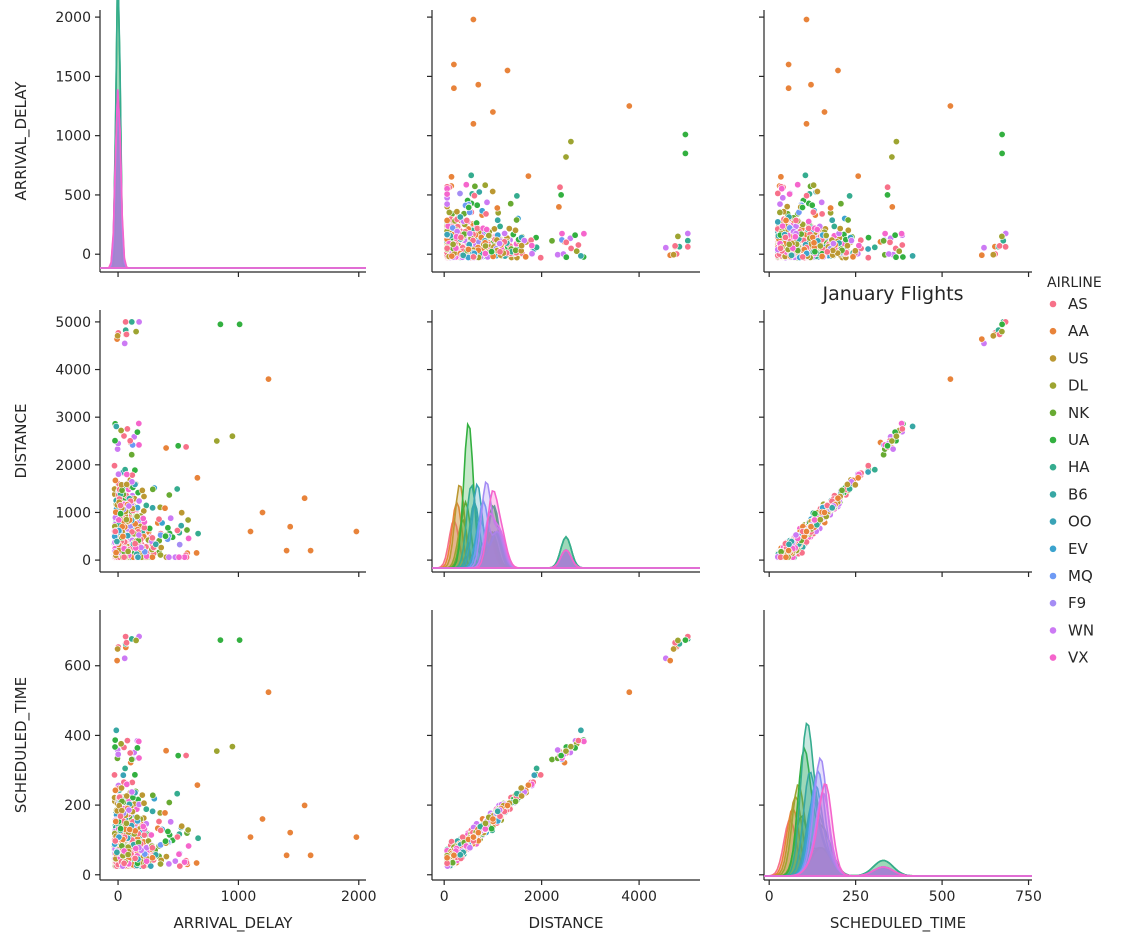 This screenshot has height=934, width=1130. What do you see at coordinates (77, 196) in the screenshot?
I see `y-tick-label: 500` at bounding box center [77, 196].